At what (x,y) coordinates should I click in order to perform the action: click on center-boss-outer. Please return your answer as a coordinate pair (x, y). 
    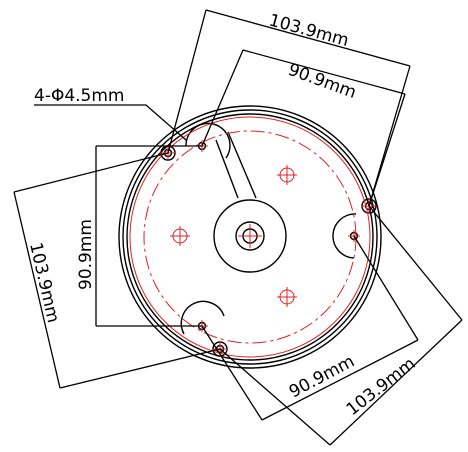
    Looking at the image, I should click on (250, 236).